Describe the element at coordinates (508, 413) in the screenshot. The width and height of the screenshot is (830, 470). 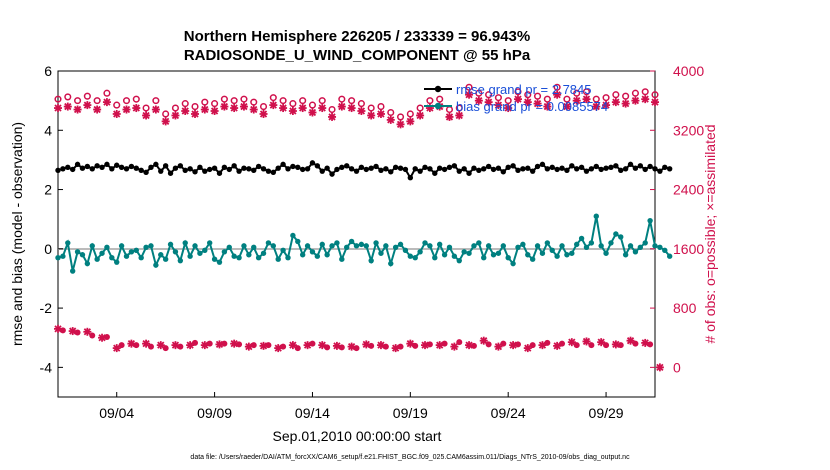
I see `x-tick-label: 09/24` at that location.